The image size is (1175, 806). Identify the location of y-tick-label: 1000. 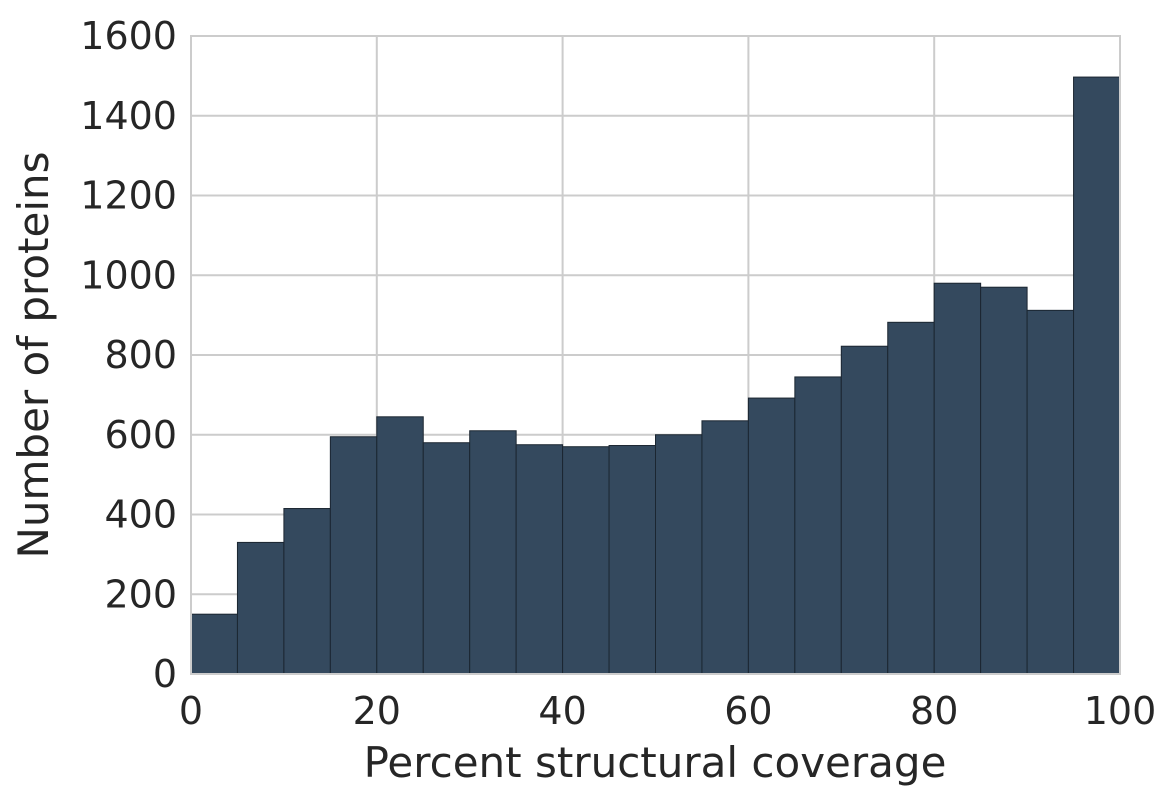
(128, 275).